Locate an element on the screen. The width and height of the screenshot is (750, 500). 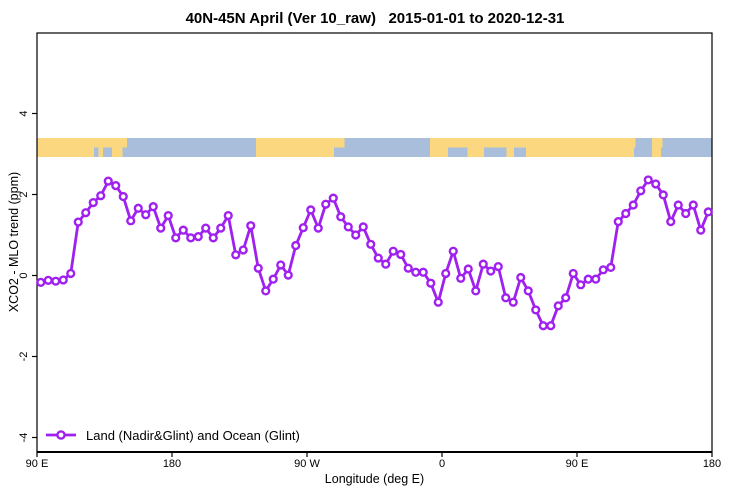
x-tick-label: 0 is located at coordinates (442, 464).